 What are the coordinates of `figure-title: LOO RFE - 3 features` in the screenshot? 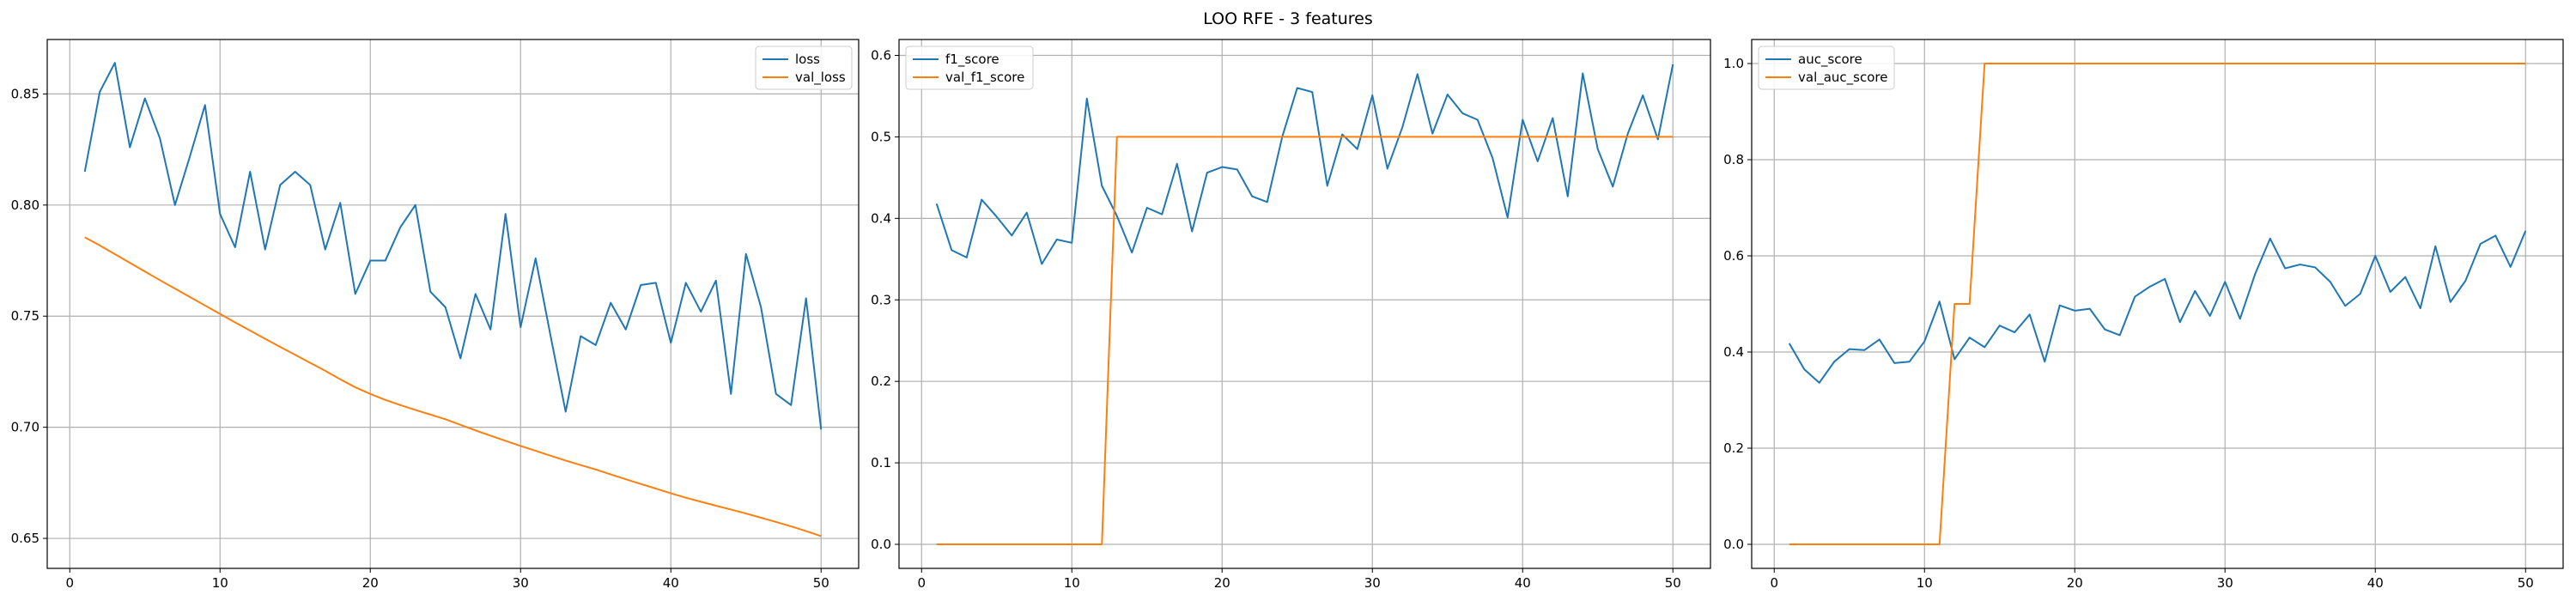 It's located at (1288, 18).